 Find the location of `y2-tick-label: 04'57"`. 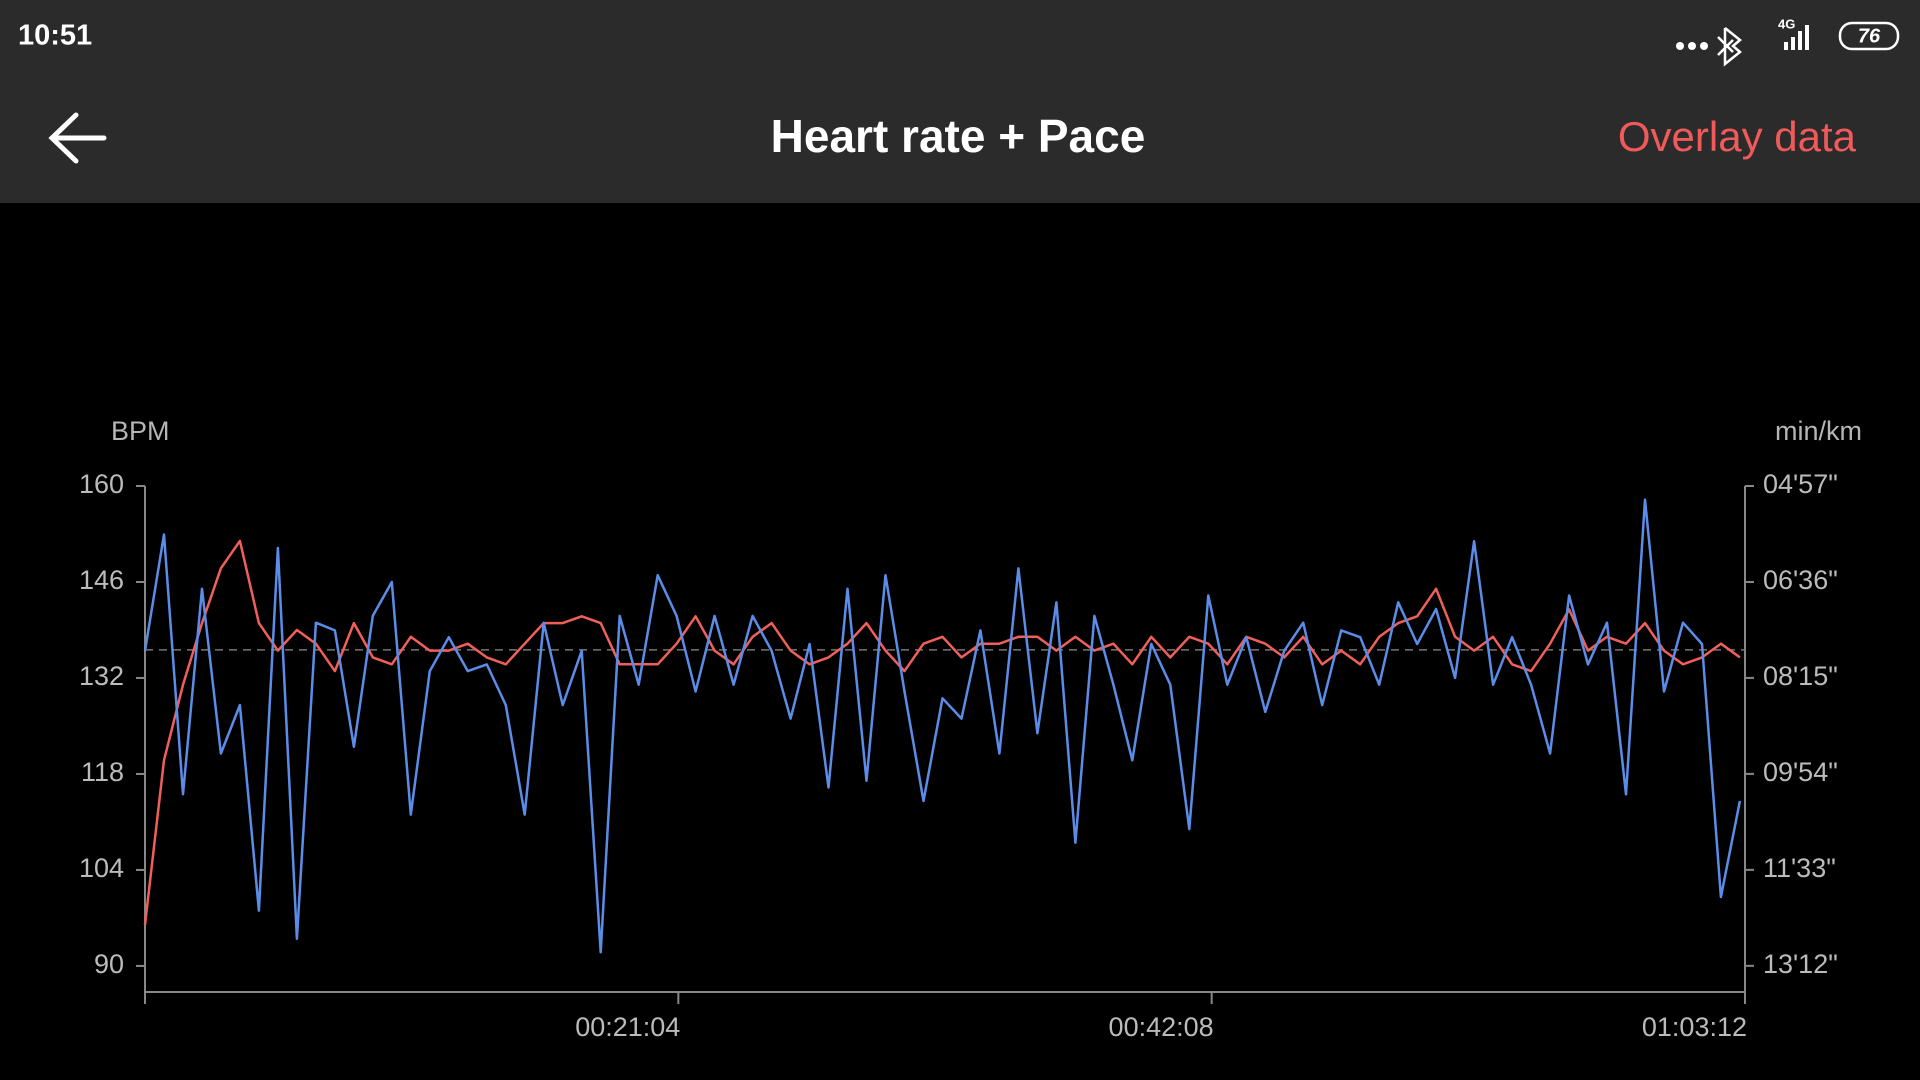

y2-tick-label: 04'57" is located at coordinates (1800, 484).